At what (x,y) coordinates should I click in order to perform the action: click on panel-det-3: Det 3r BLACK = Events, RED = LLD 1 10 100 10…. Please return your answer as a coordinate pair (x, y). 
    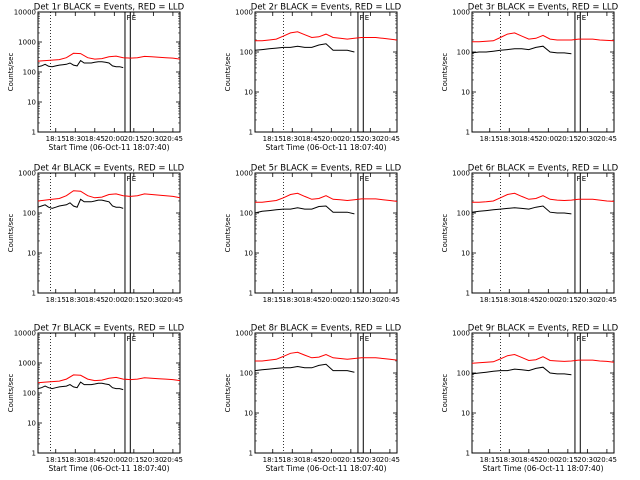
    Looking at the image, I should click on (530, 73).